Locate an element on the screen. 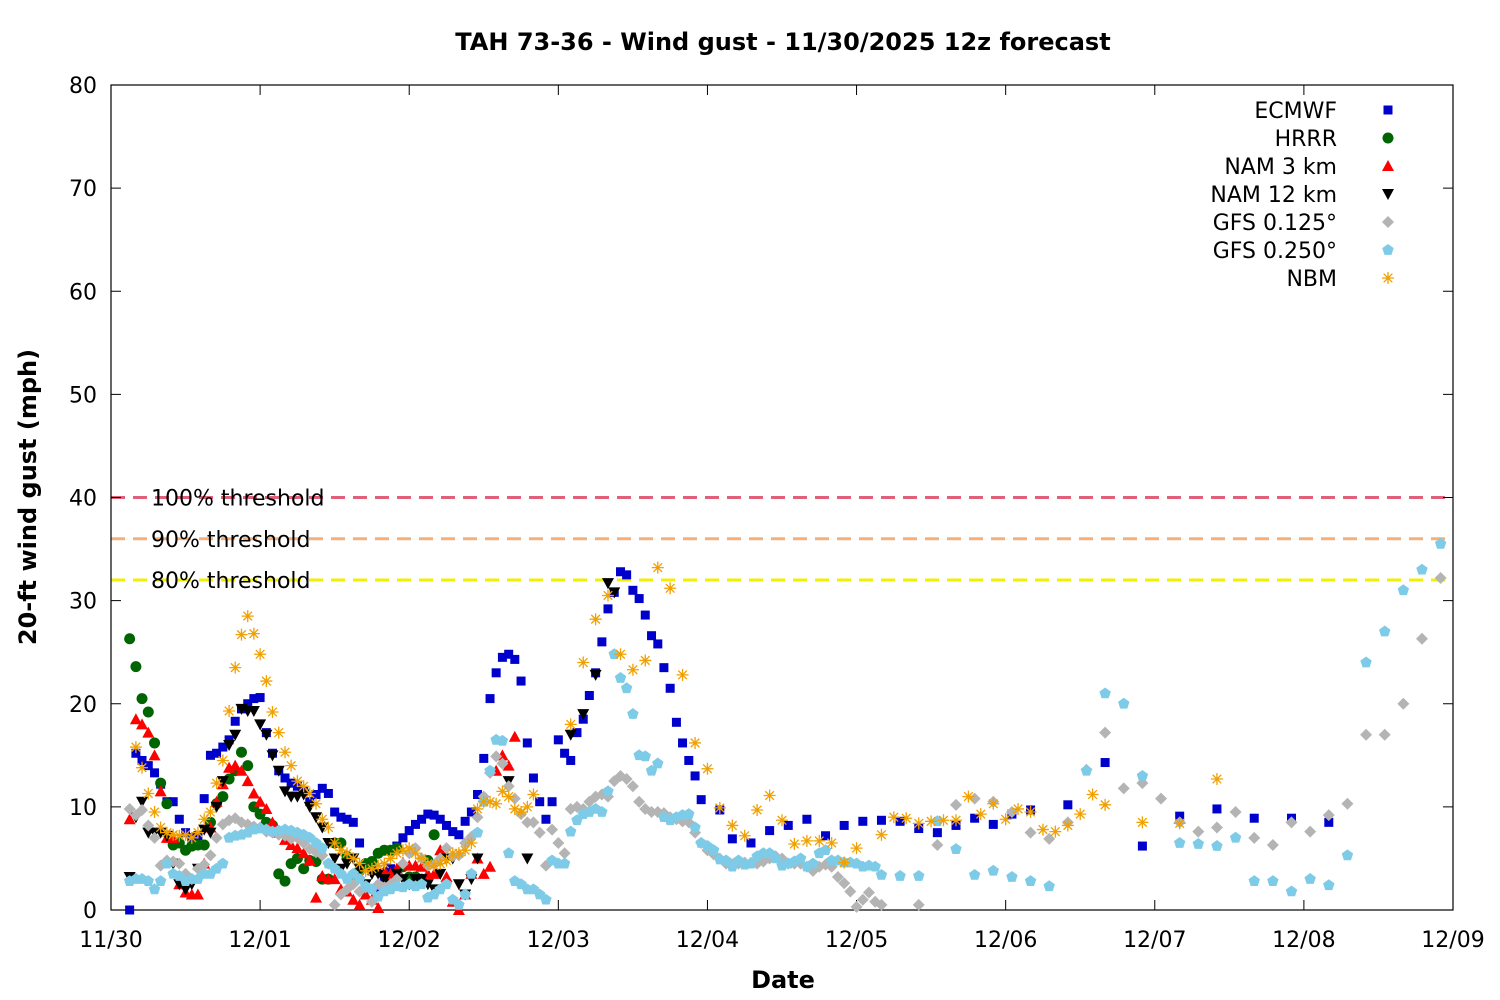  x-tick-label: 12/05 is located at coordinates (856, 940).